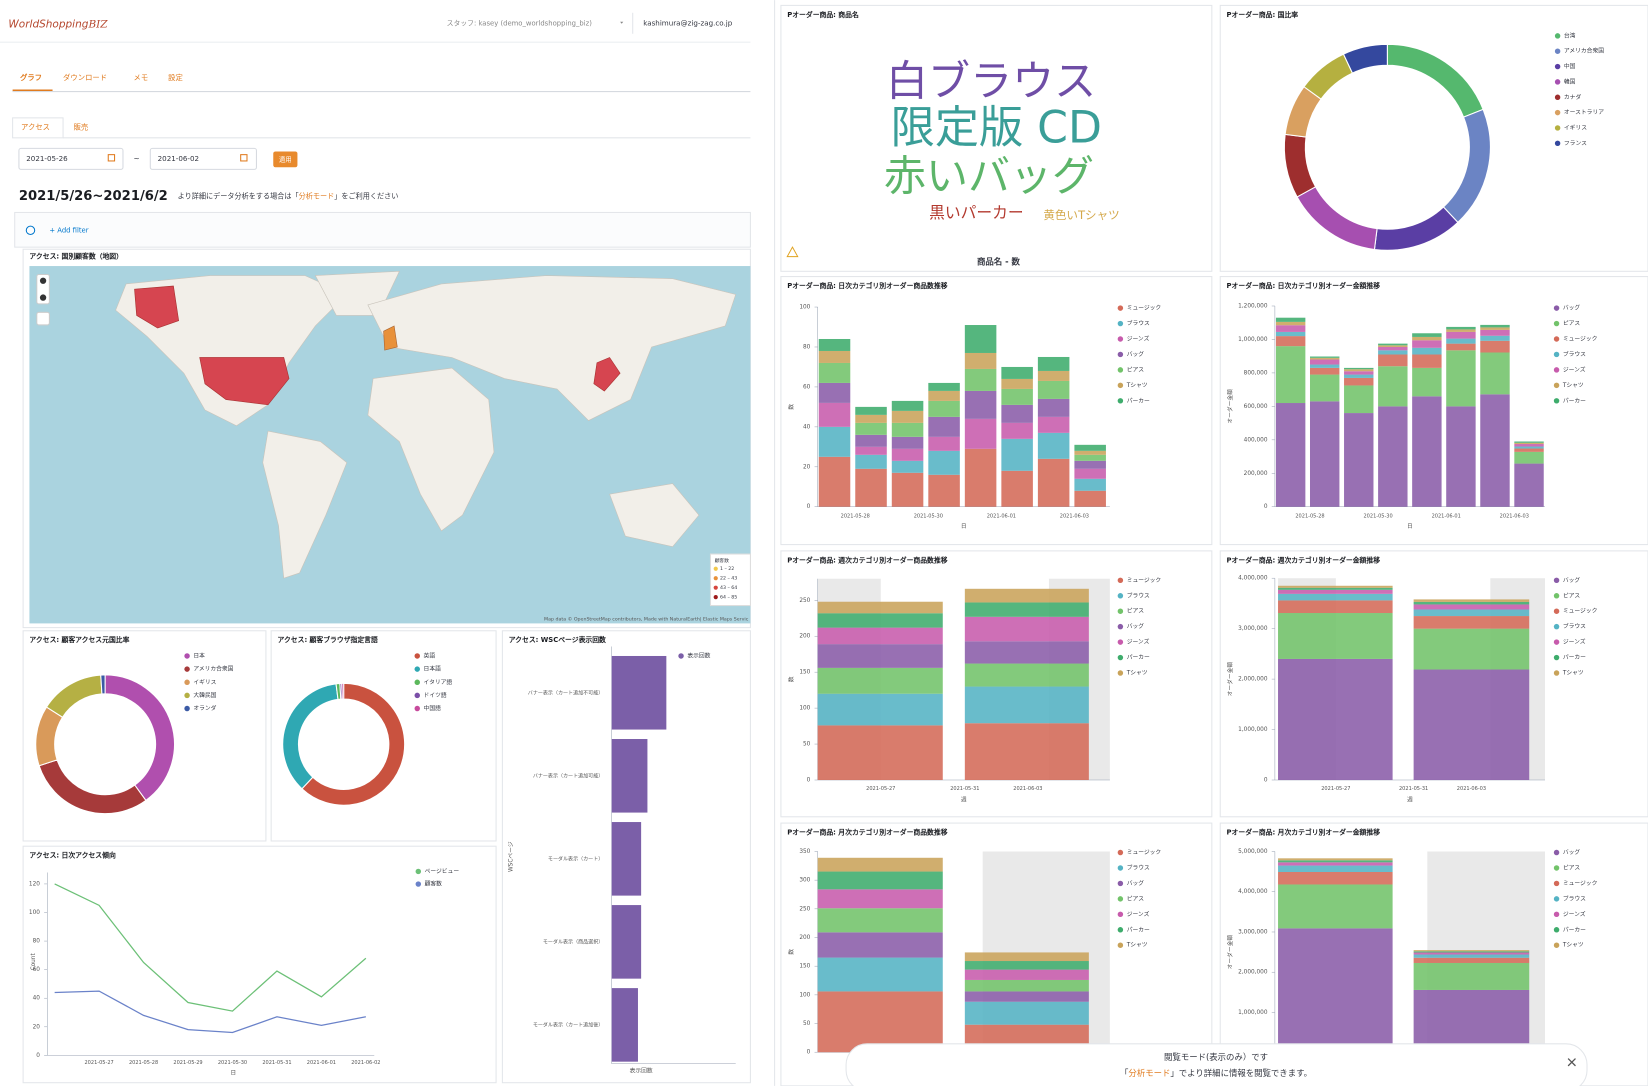  What do you see at coordinates (1138, 338) in the screenshot?
I see `legend-label: ジーンズ` at bounding box center [1138, 338].